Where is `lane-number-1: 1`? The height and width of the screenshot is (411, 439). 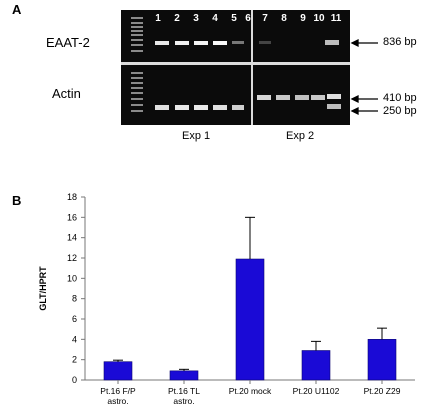
lane-number-1: 1 is located at coordinates (158, 18).